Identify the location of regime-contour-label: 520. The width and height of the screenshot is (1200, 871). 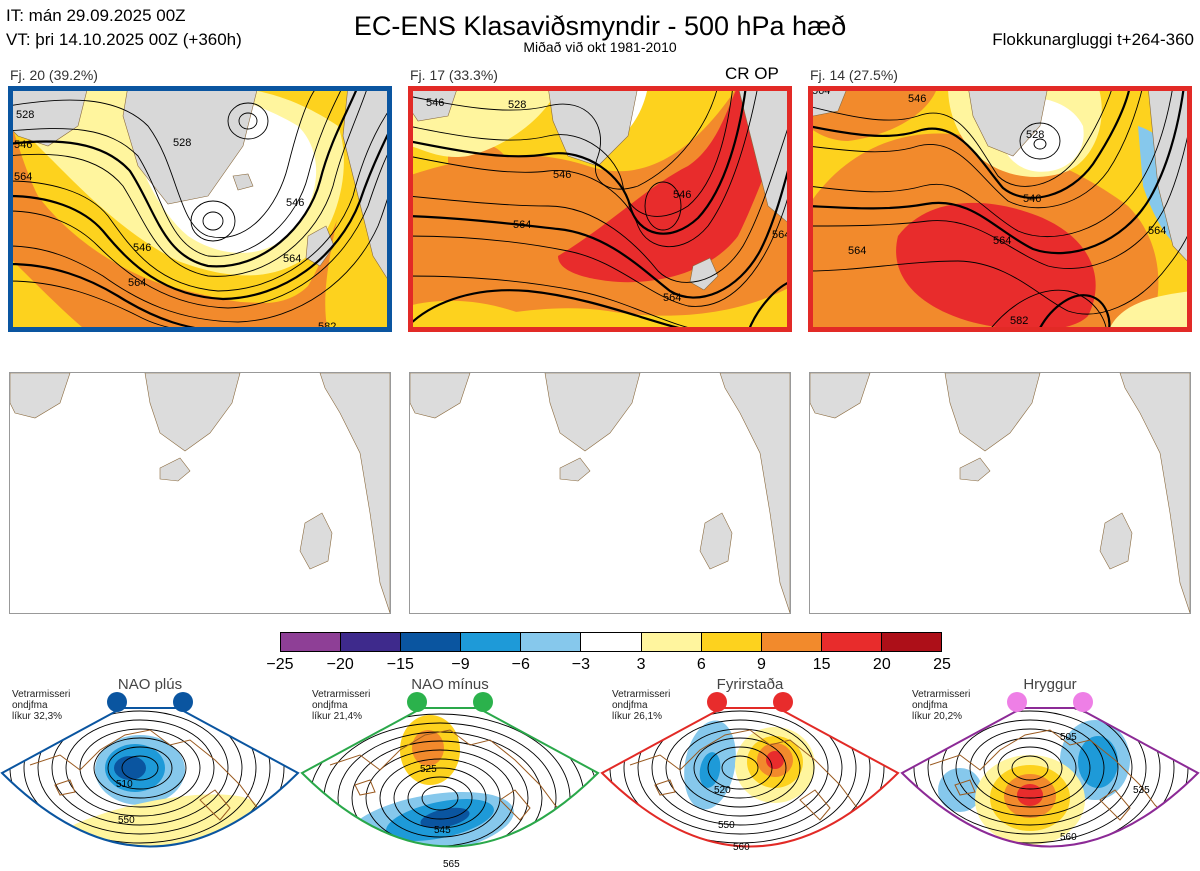
(722, 790).